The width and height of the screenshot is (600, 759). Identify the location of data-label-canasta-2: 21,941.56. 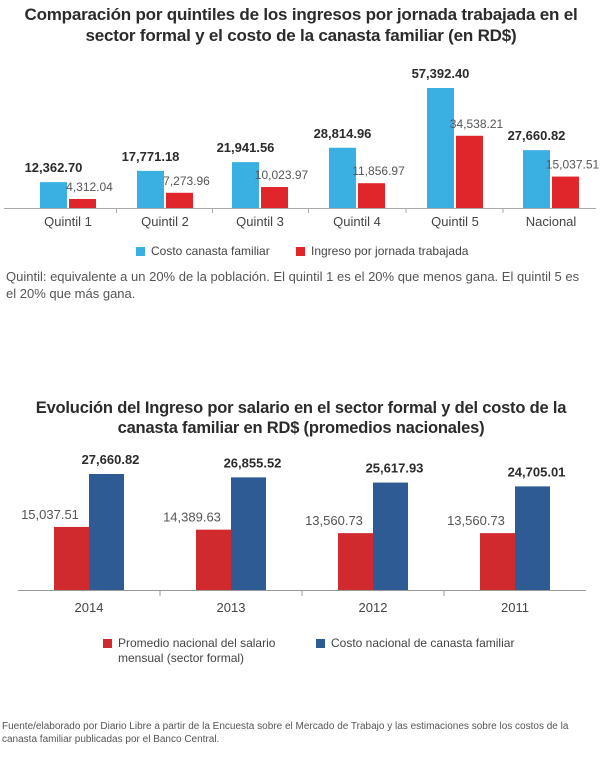
(246, 147).